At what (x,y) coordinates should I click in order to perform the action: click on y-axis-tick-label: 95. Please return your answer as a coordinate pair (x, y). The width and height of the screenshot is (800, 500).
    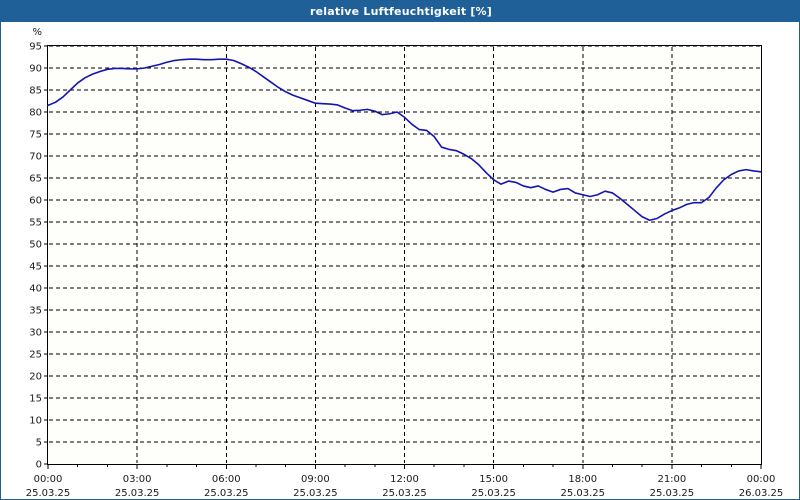
    Looking at the image, I should click on (35, 47).